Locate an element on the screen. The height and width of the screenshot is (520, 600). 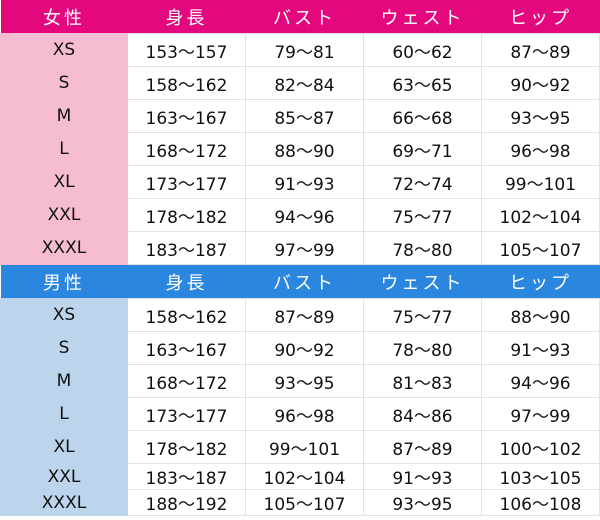
female-header-row: 女性 身長 バスト ウェスト ヒップ is located at coordinates (300, 17).